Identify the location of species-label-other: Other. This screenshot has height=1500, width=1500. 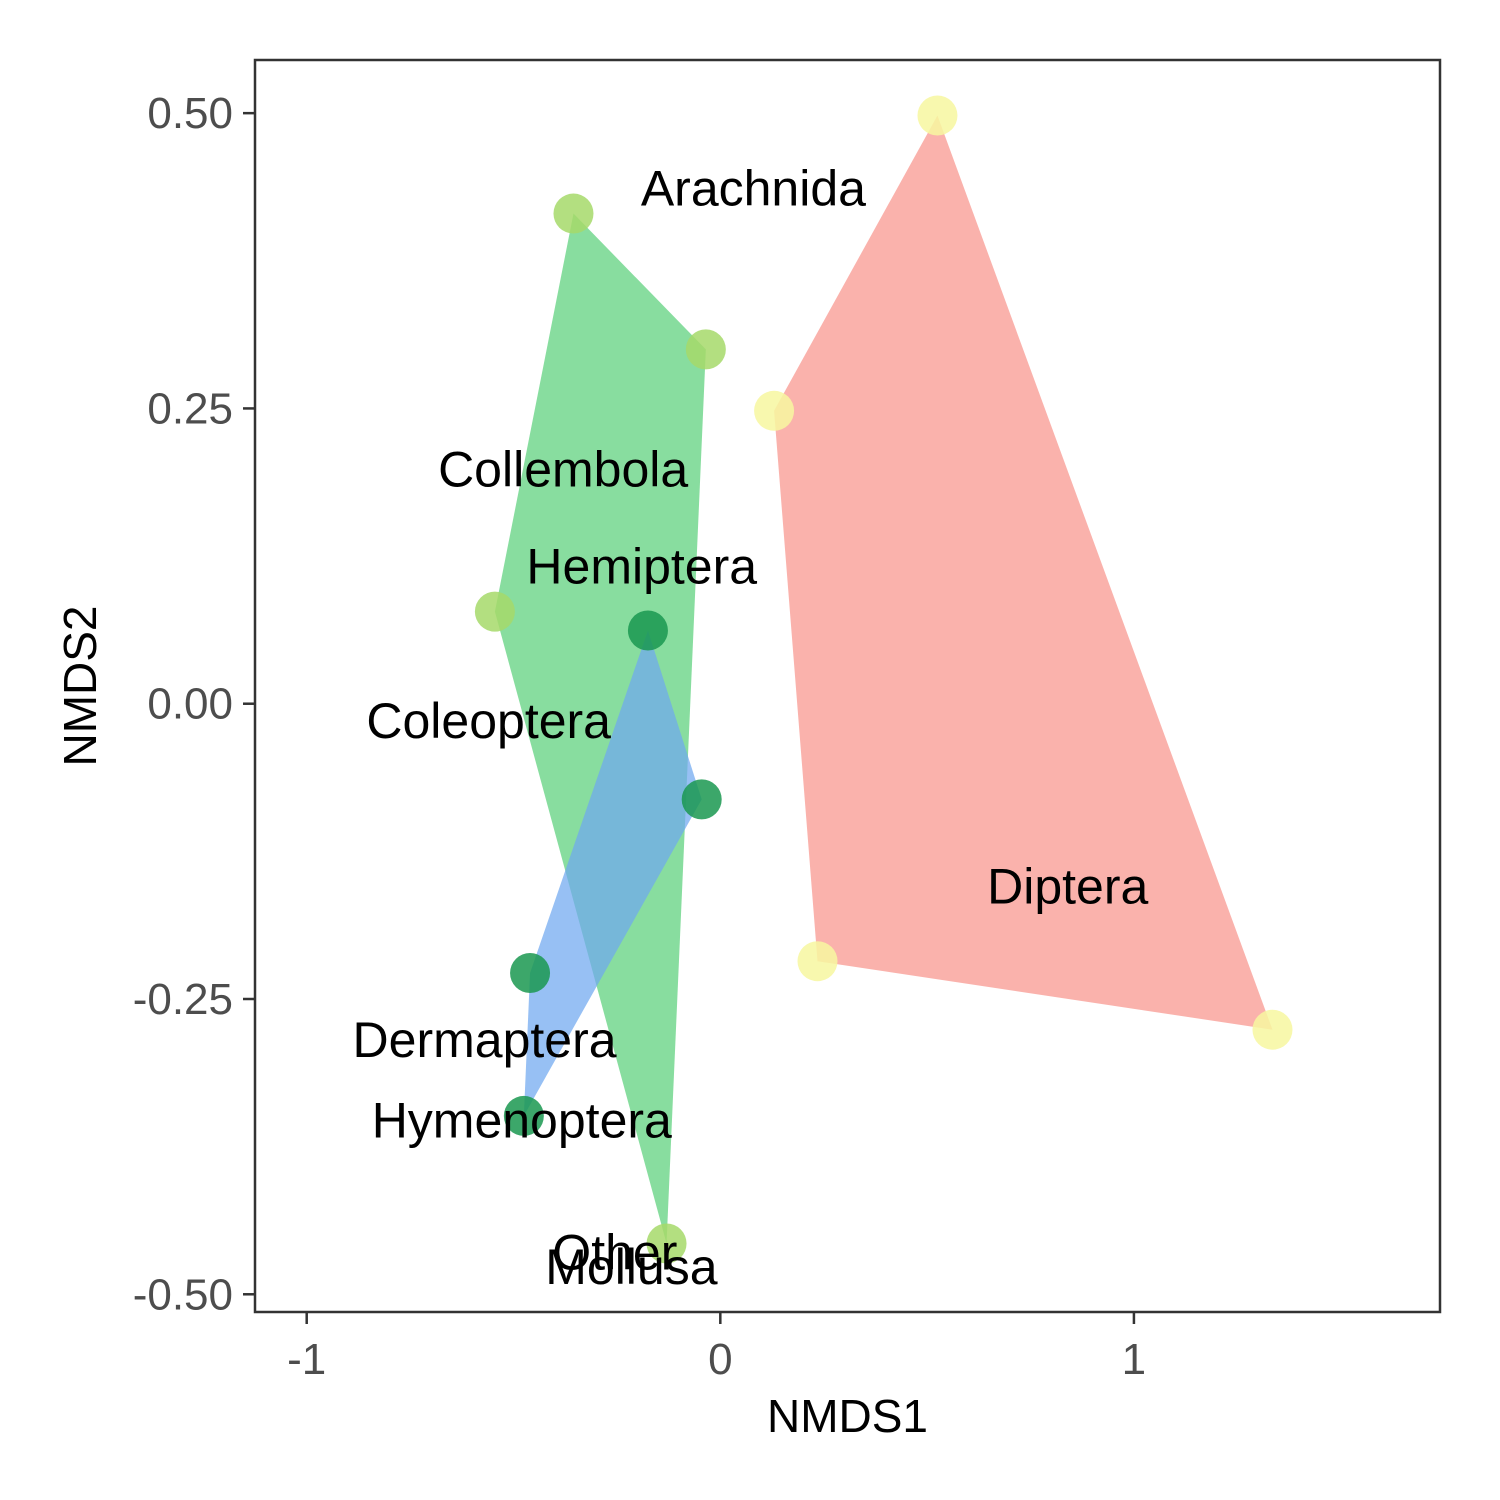
(614, 1253).